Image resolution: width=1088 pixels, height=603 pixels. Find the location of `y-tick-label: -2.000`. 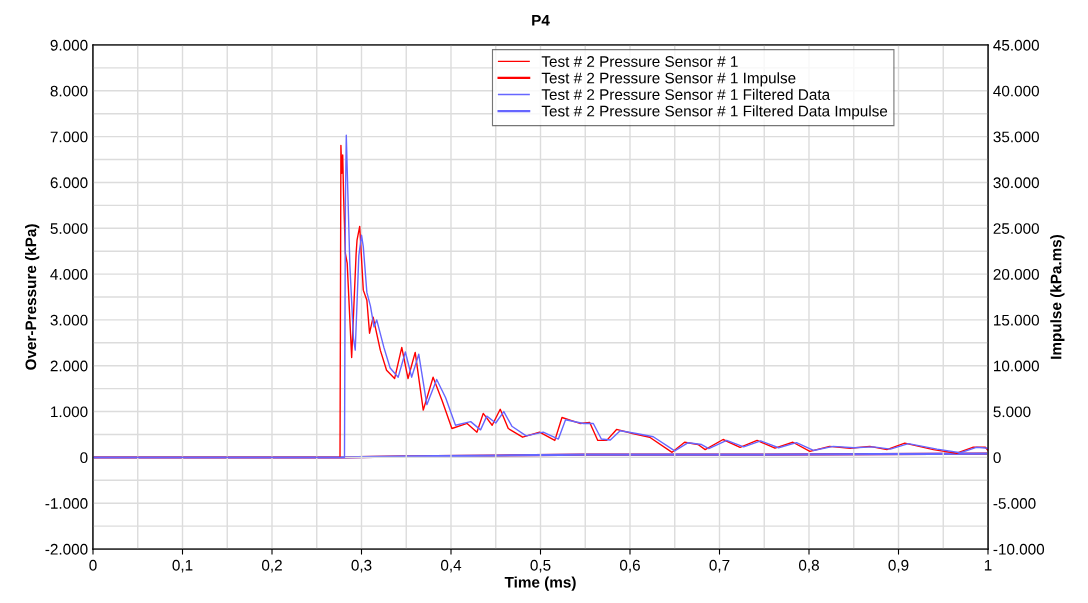

y-tick-label: -2.000 is located at coordinates (66, 549).